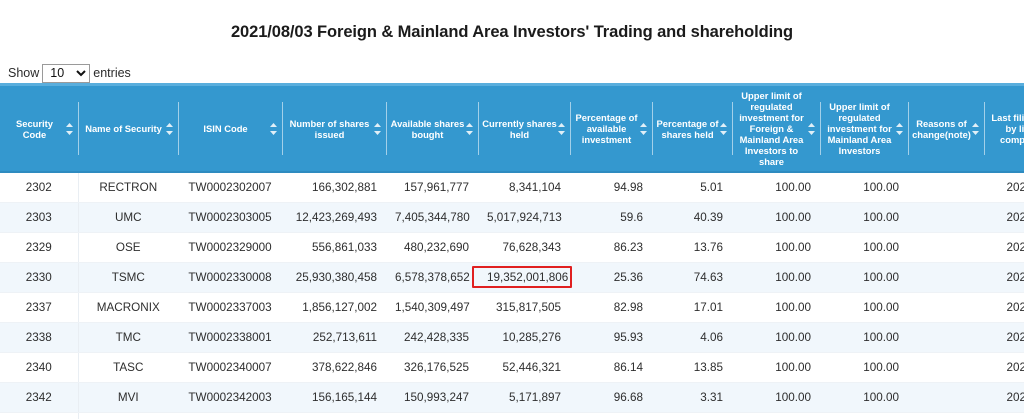 The height and width of the screenshot is (419, 1024). I want to click on column-header-0: Security Code, so click(39, 128).